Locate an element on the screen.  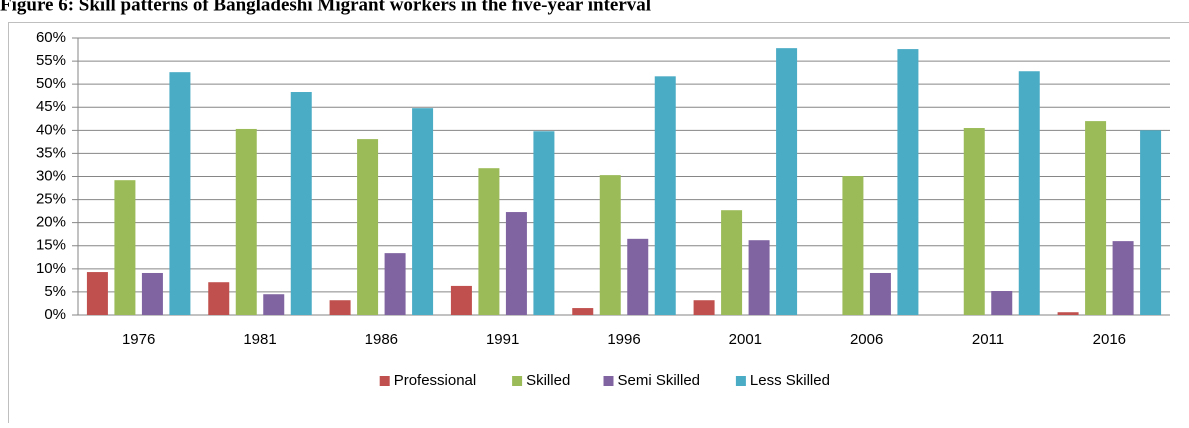
y-tick-label: 35% is located at coordinates (51, 152).